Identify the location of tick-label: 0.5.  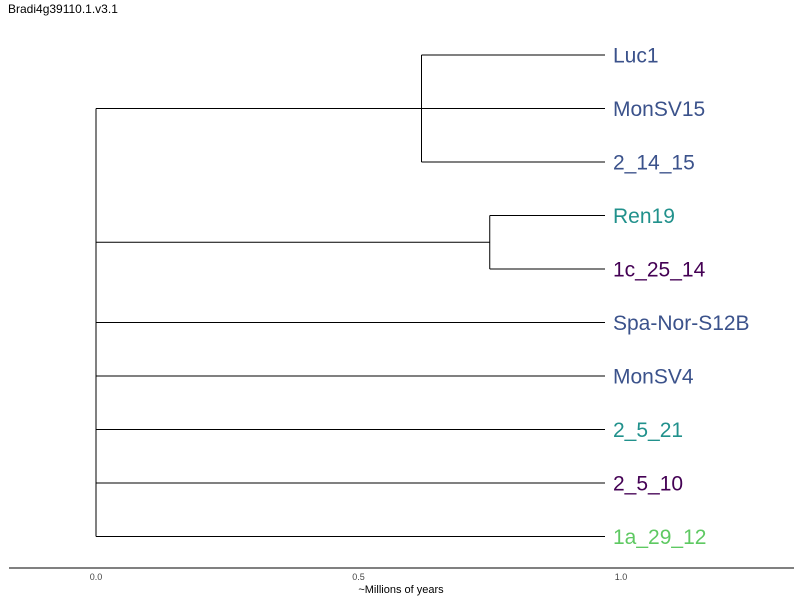
(358, 577).